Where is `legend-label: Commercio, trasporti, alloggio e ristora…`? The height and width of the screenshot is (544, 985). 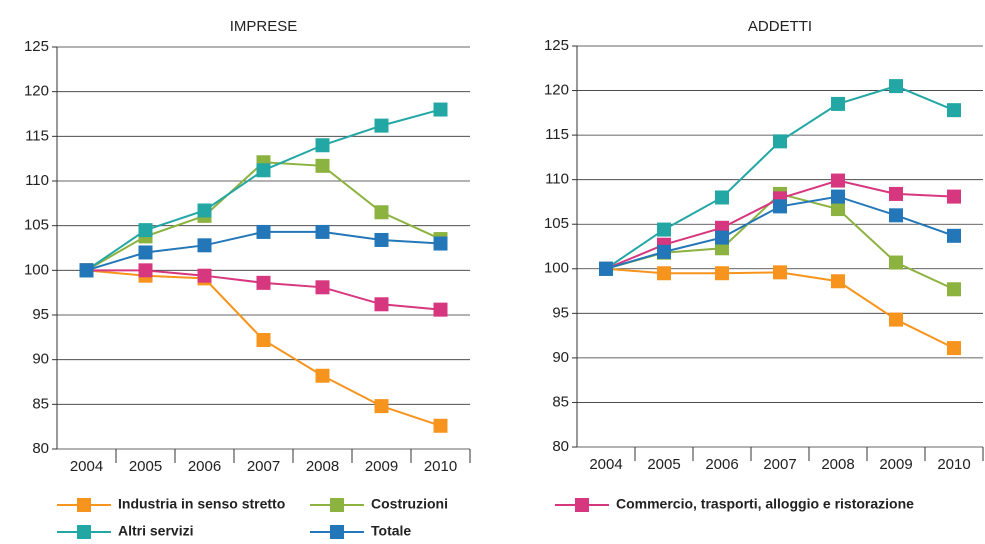
legend-label: Commercio, trasporti, alloggio e ristora… is located at coordinates (765, 504).